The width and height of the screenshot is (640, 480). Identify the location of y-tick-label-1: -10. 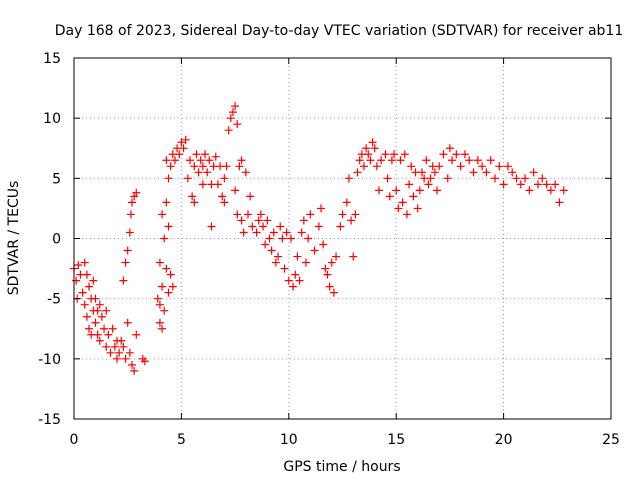
(49, 360).